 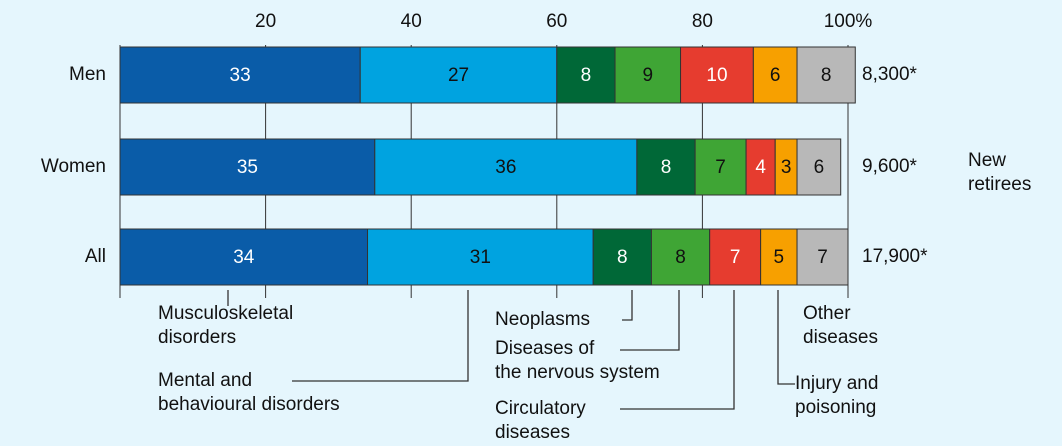 I want to click on series-label: Musculoskeletal disorders, so click(x=226, y=325).